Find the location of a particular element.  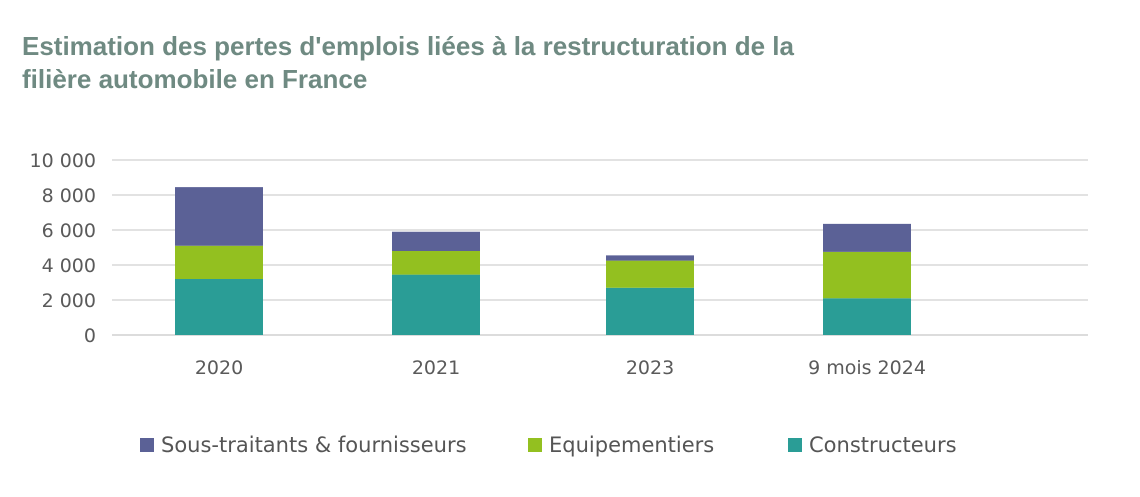

y-tick-label: 6 000 is located at coordinates (69, 231).